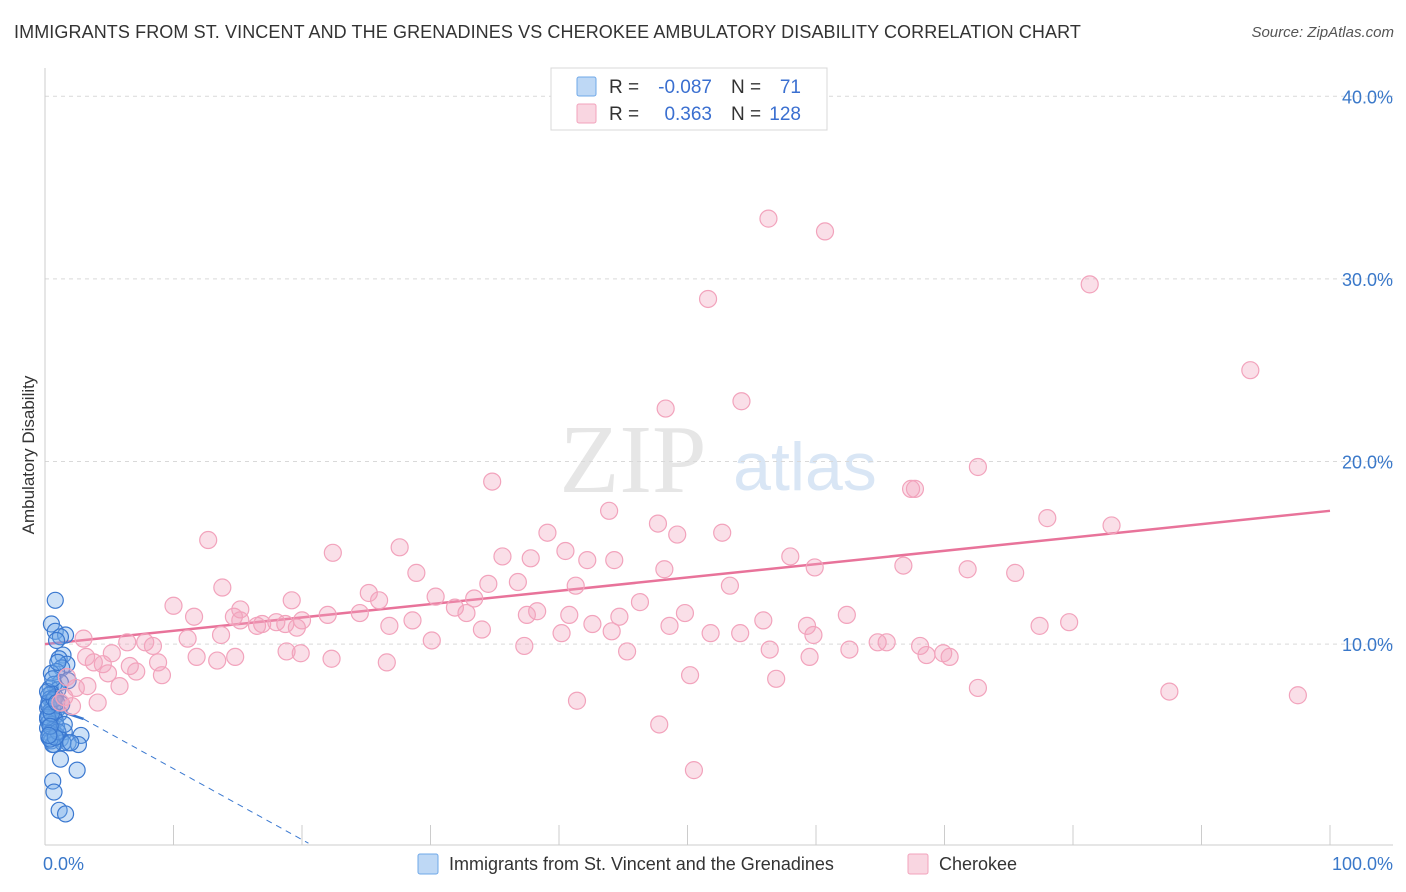  Describe the element at coordinates (1367, 463) in the screenshot. I see `y-tick-label: 20.0%` at that location.